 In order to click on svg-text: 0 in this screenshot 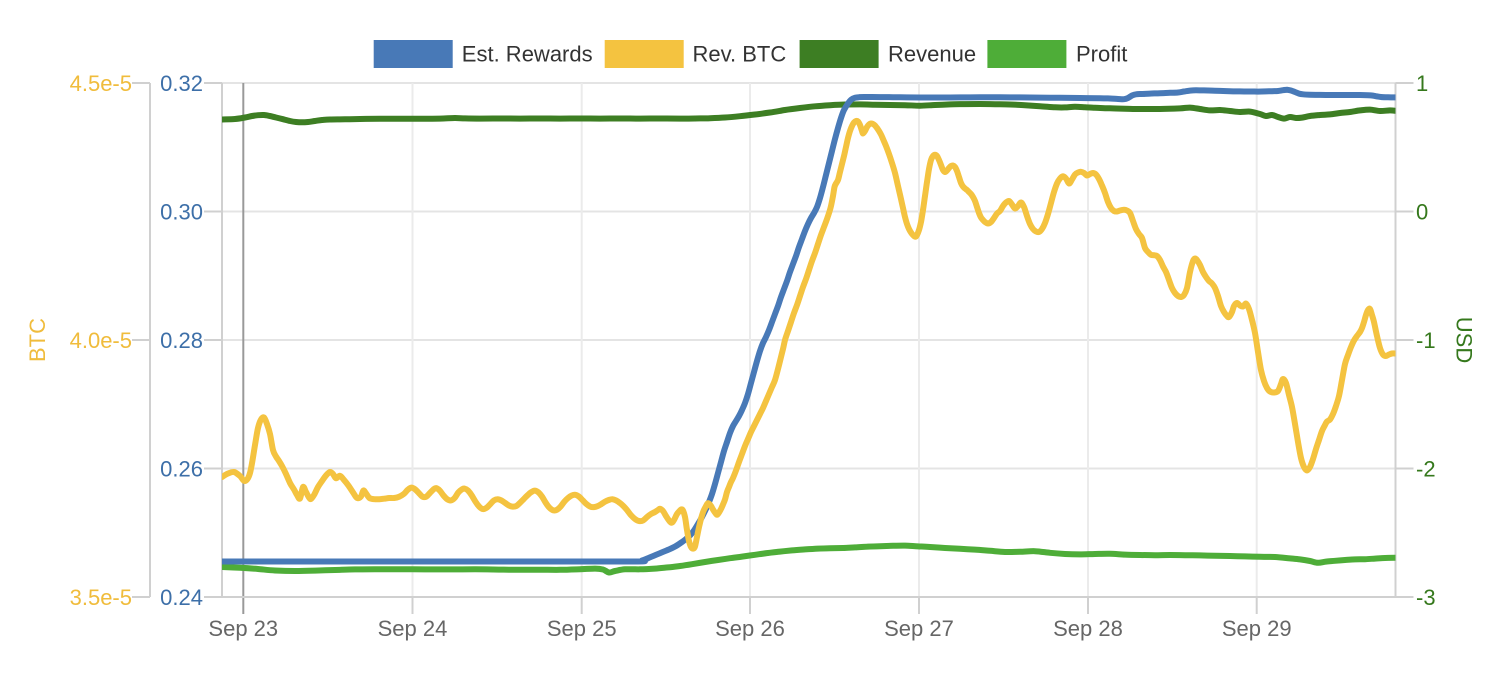, I will do `click(1422, 212)`.